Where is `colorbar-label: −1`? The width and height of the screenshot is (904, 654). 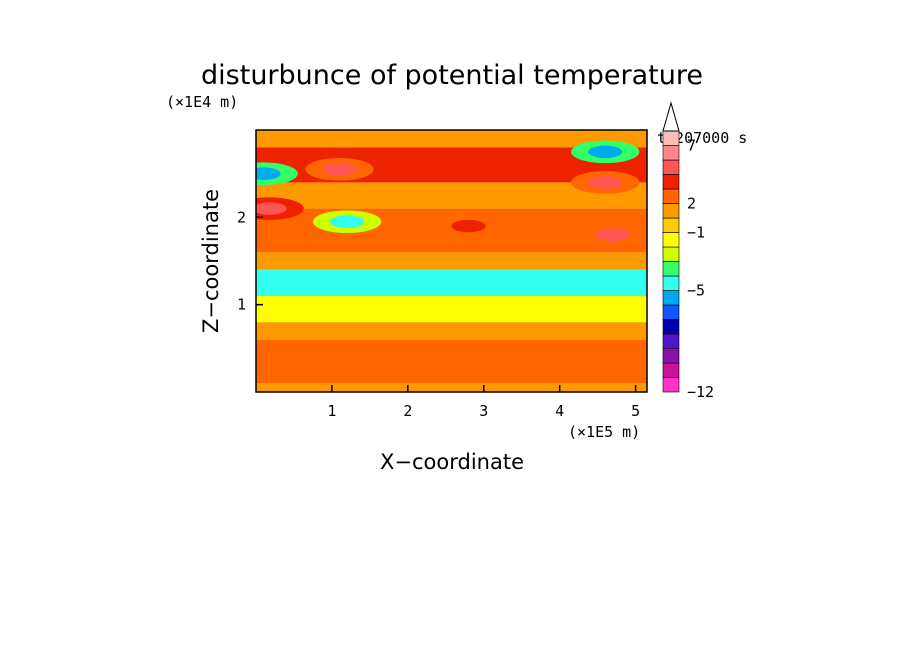 colorbar-label: −1 is located at coordinates (696, 233).